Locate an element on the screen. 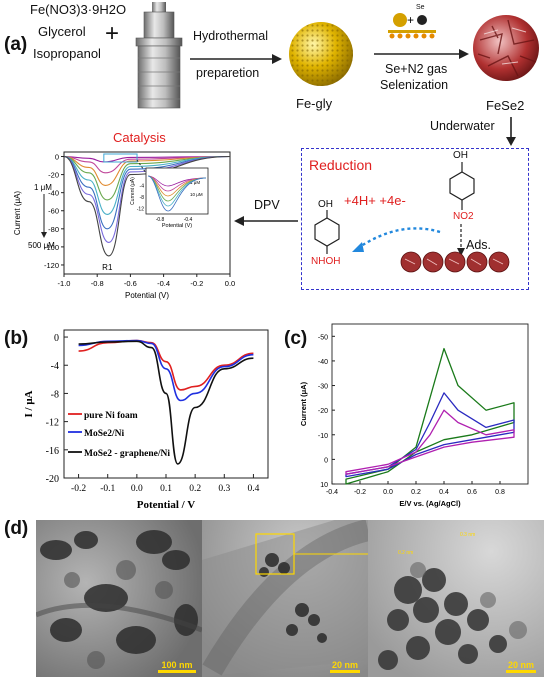 The width and height of the screenshot is (550, 680). scale-bar-label-1: 100 nm is located at coordinates (177, 665).